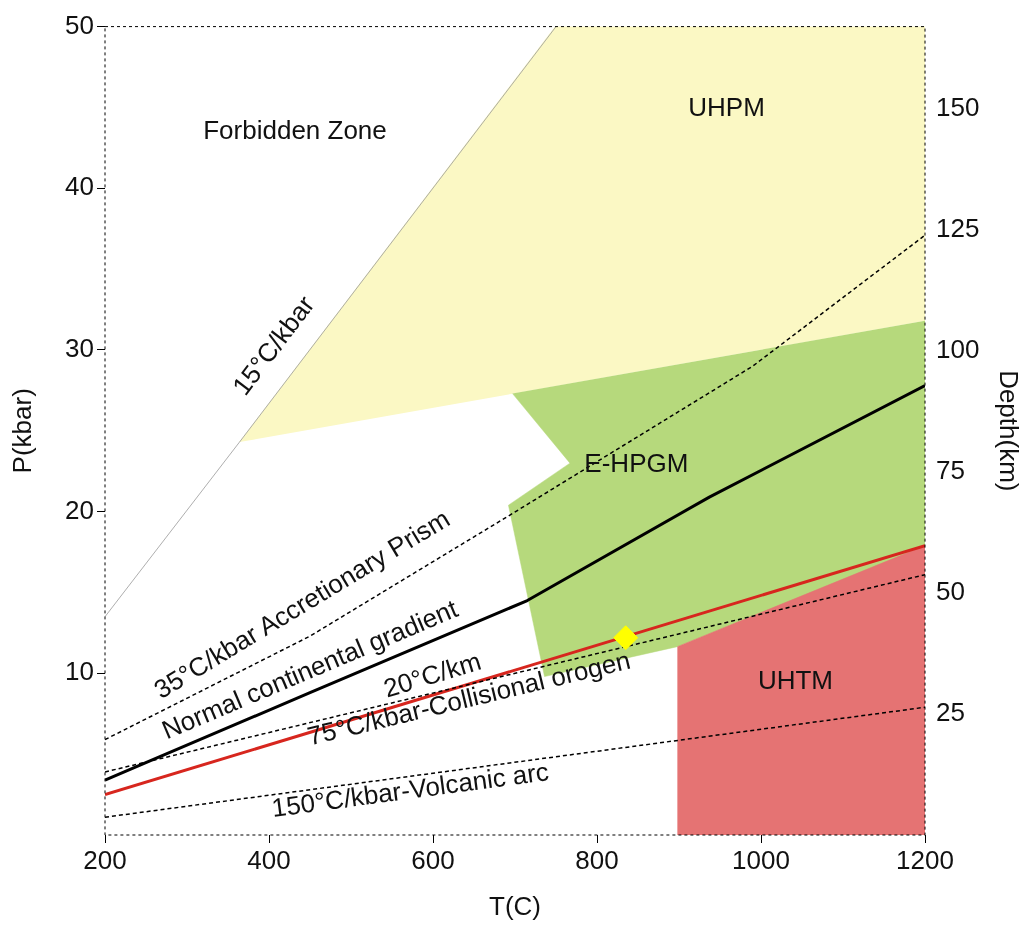  Describe the element at coordinates (950, 712) in the screenshot. I see `y2-tick-label: 25` at that location.